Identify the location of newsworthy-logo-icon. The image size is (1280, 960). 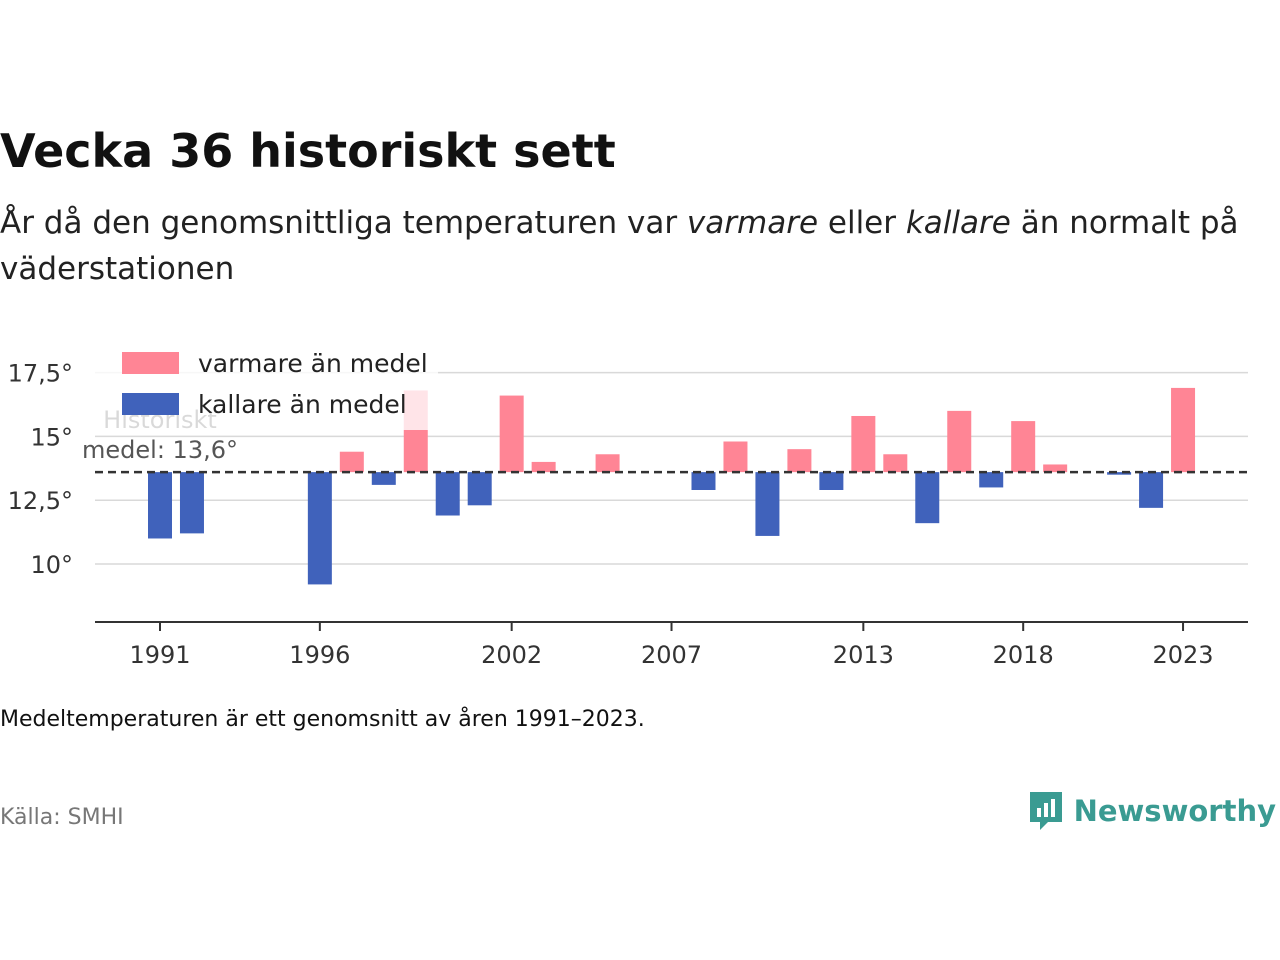
(1045, 811).